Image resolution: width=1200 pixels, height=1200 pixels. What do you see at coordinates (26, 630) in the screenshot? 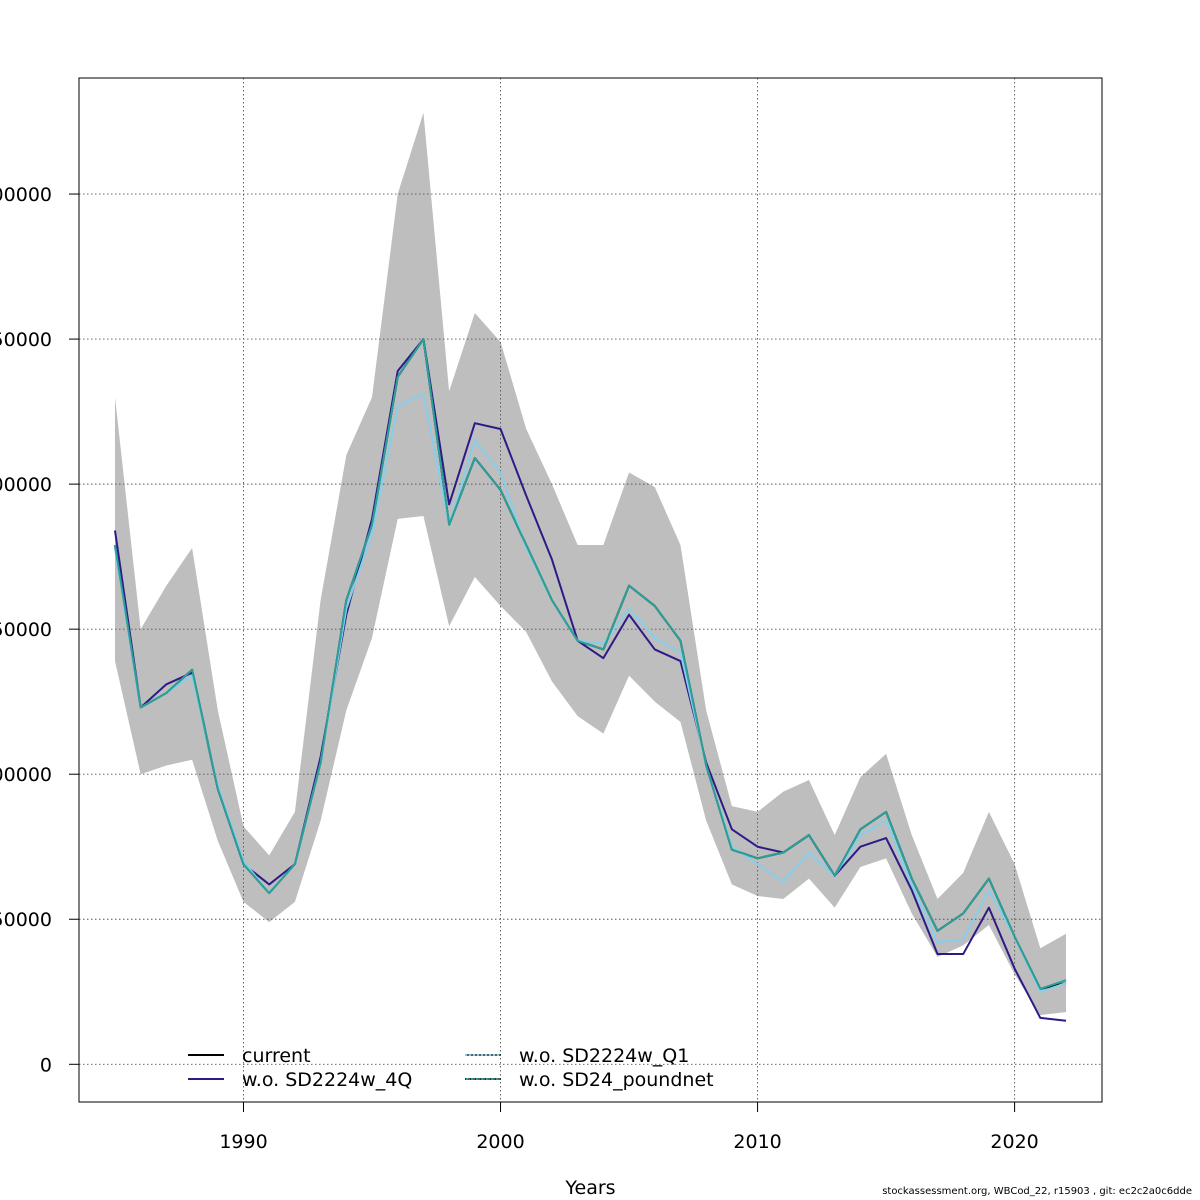
I see `y-tick-label: 150000` at bounding box center [26, 630].